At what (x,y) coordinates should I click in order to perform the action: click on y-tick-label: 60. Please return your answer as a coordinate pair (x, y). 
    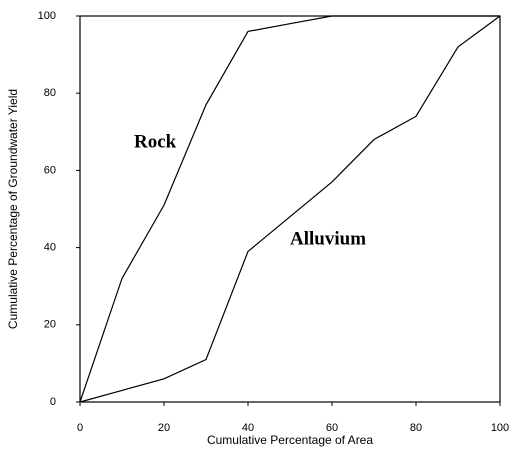
    Looking at the image, I should click on (50, 170).